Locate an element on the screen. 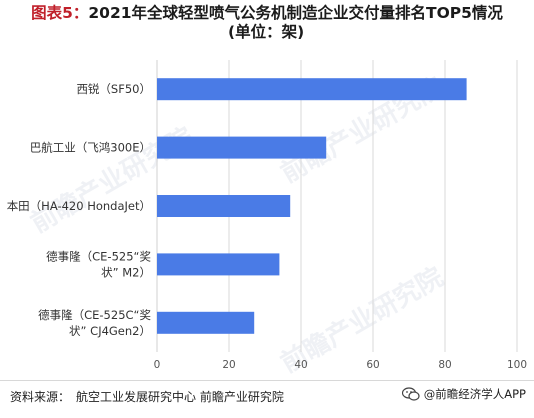 This screenshot has width=534, height=418. chart-title: 图表5：2021年全球轻型喷气公务机制造企业交付量排名TOP5情况 (单位：架) is located at coordinates (267, 23).